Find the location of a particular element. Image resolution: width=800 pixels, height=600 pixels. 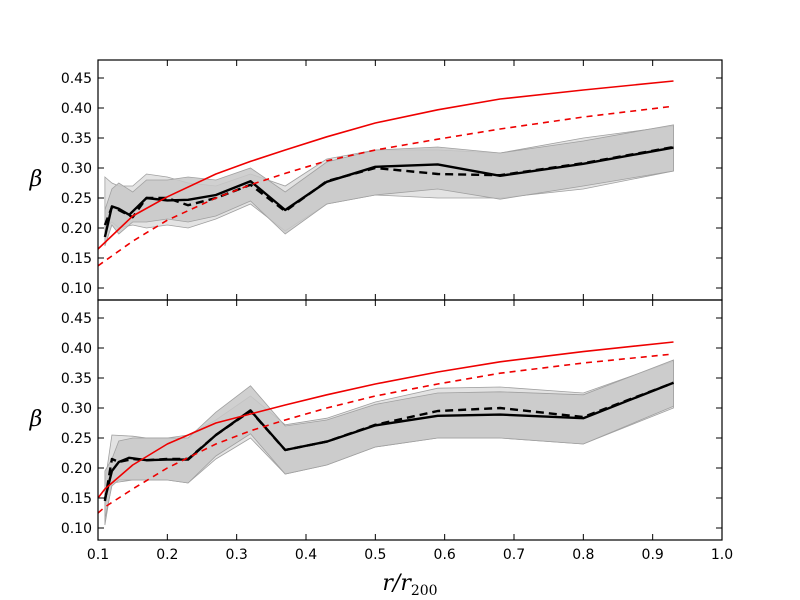

series-data-dashed is located at coordinates (388, 441).